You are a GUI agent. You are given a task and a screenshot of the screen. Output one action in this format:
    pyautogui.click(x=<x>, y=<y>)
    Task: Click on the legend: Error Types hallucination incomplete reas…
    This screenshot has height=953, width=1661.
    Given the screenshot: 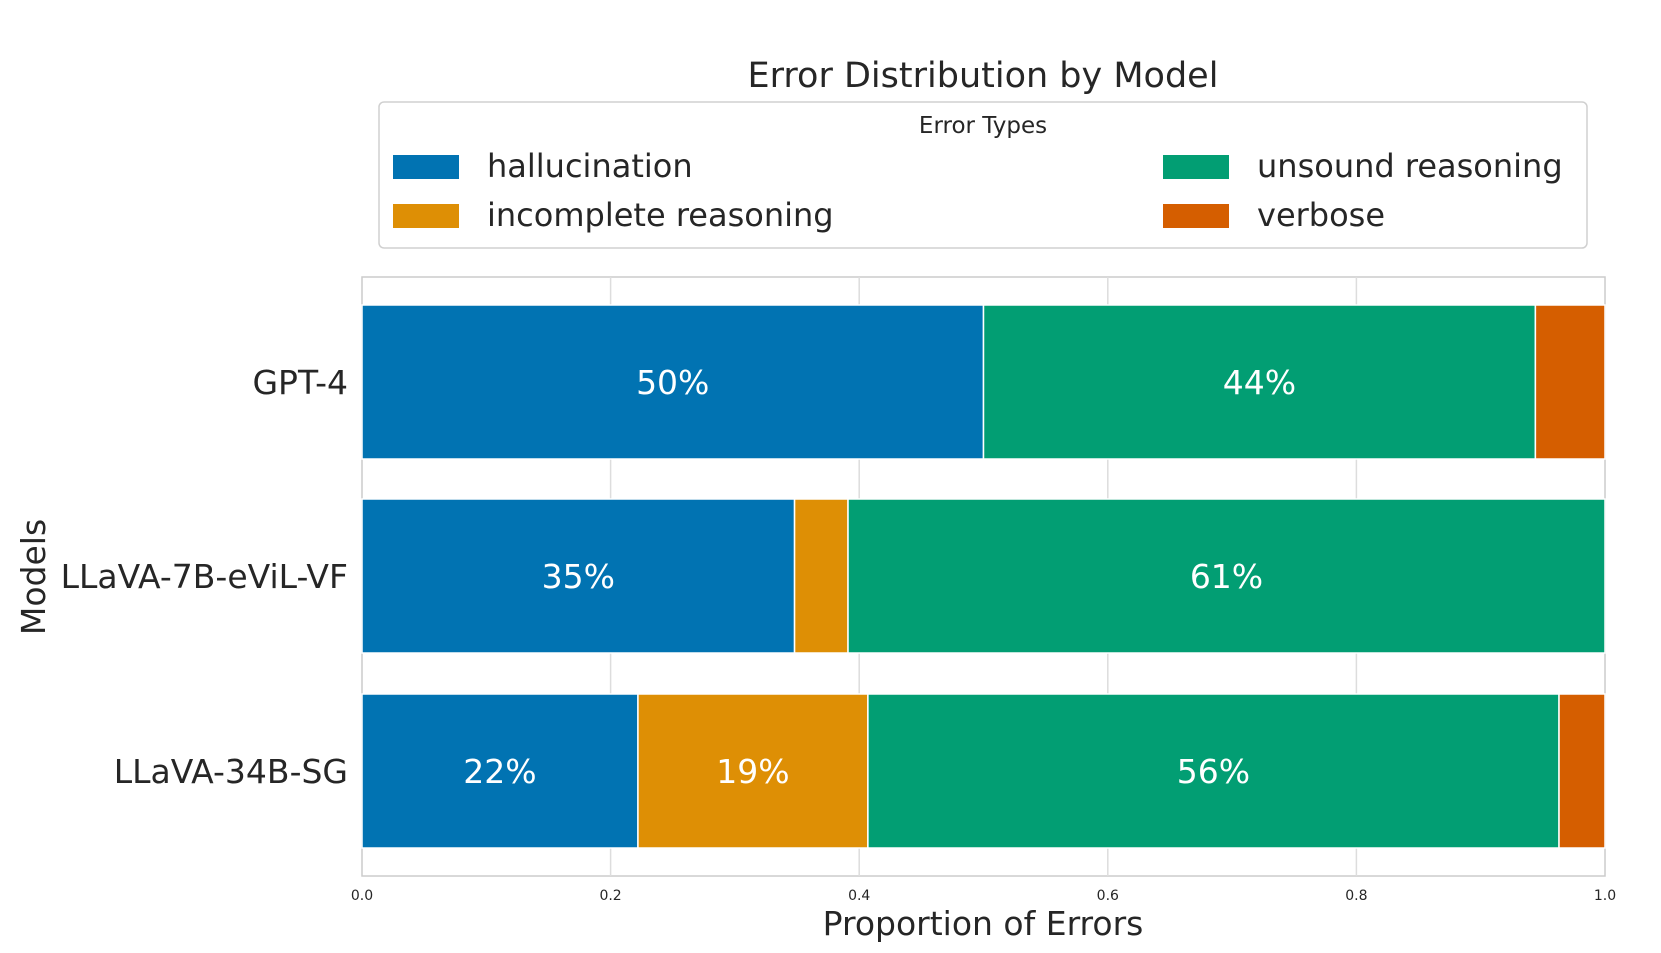 What is the action you would take?
    pyautogui.click(x=983, y=175)
    